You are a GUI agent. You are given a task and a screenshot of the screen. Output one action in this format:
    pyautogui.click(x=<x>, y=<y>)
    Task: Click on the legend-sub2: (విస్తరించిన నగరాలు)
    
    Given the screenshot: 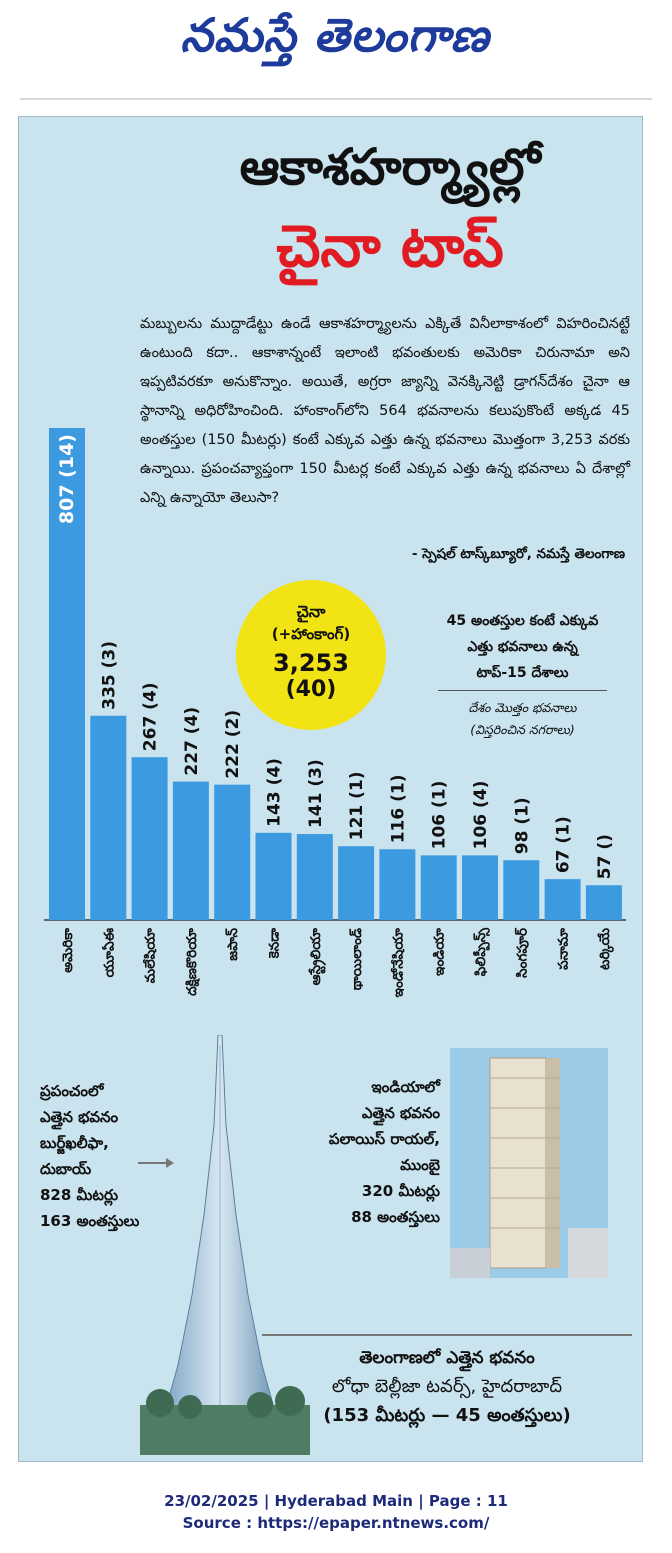 What is the action you would take?
    pyautogui.click(x=522, y=729)
    